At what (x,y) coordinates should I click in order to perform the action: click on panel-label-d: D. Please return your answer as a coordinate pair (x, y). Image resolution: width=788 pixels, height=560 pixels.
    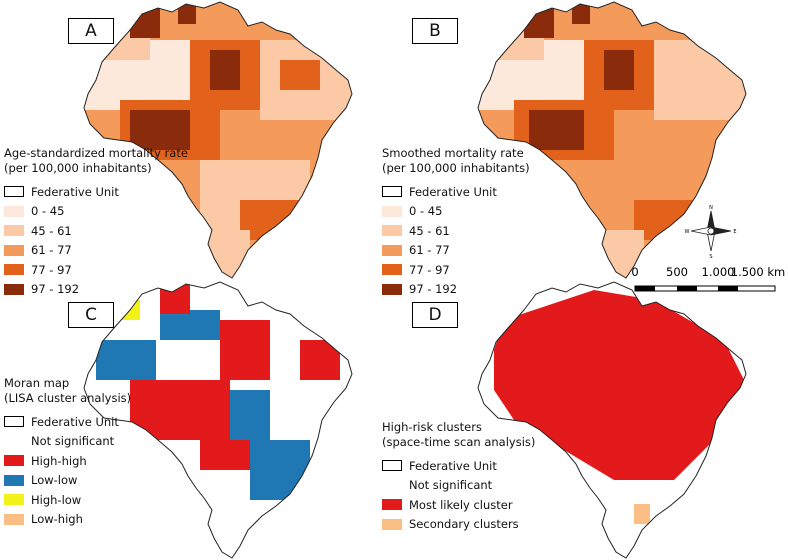
    Looking at the image, I should click on (435, 315).